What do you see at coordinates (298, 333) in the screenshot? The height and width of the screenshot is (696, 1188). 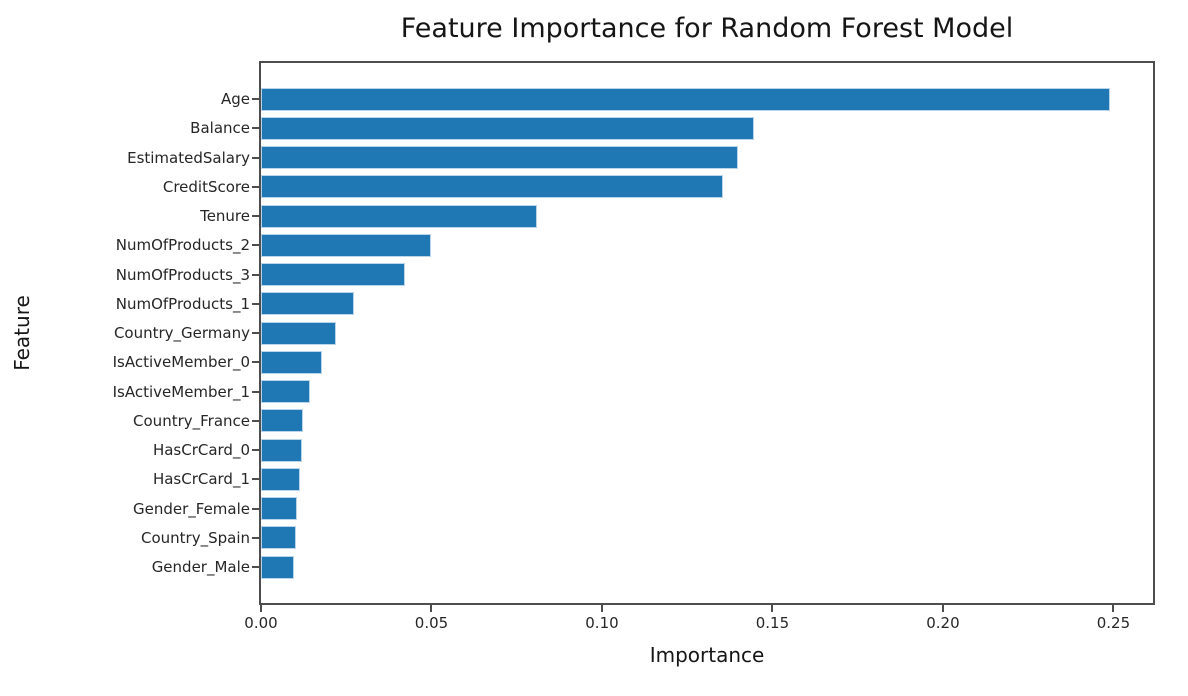 I see `bar-Country_Germany` at bounding box center [298, 333].